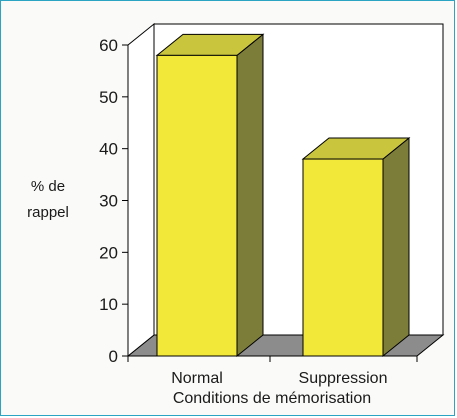 The width and height of the screenshot is (457, 418). What do you see at coordinates (108, 304) in the screenshot?
I see `y-tick-label: 10` at bounding box center [108, 304].